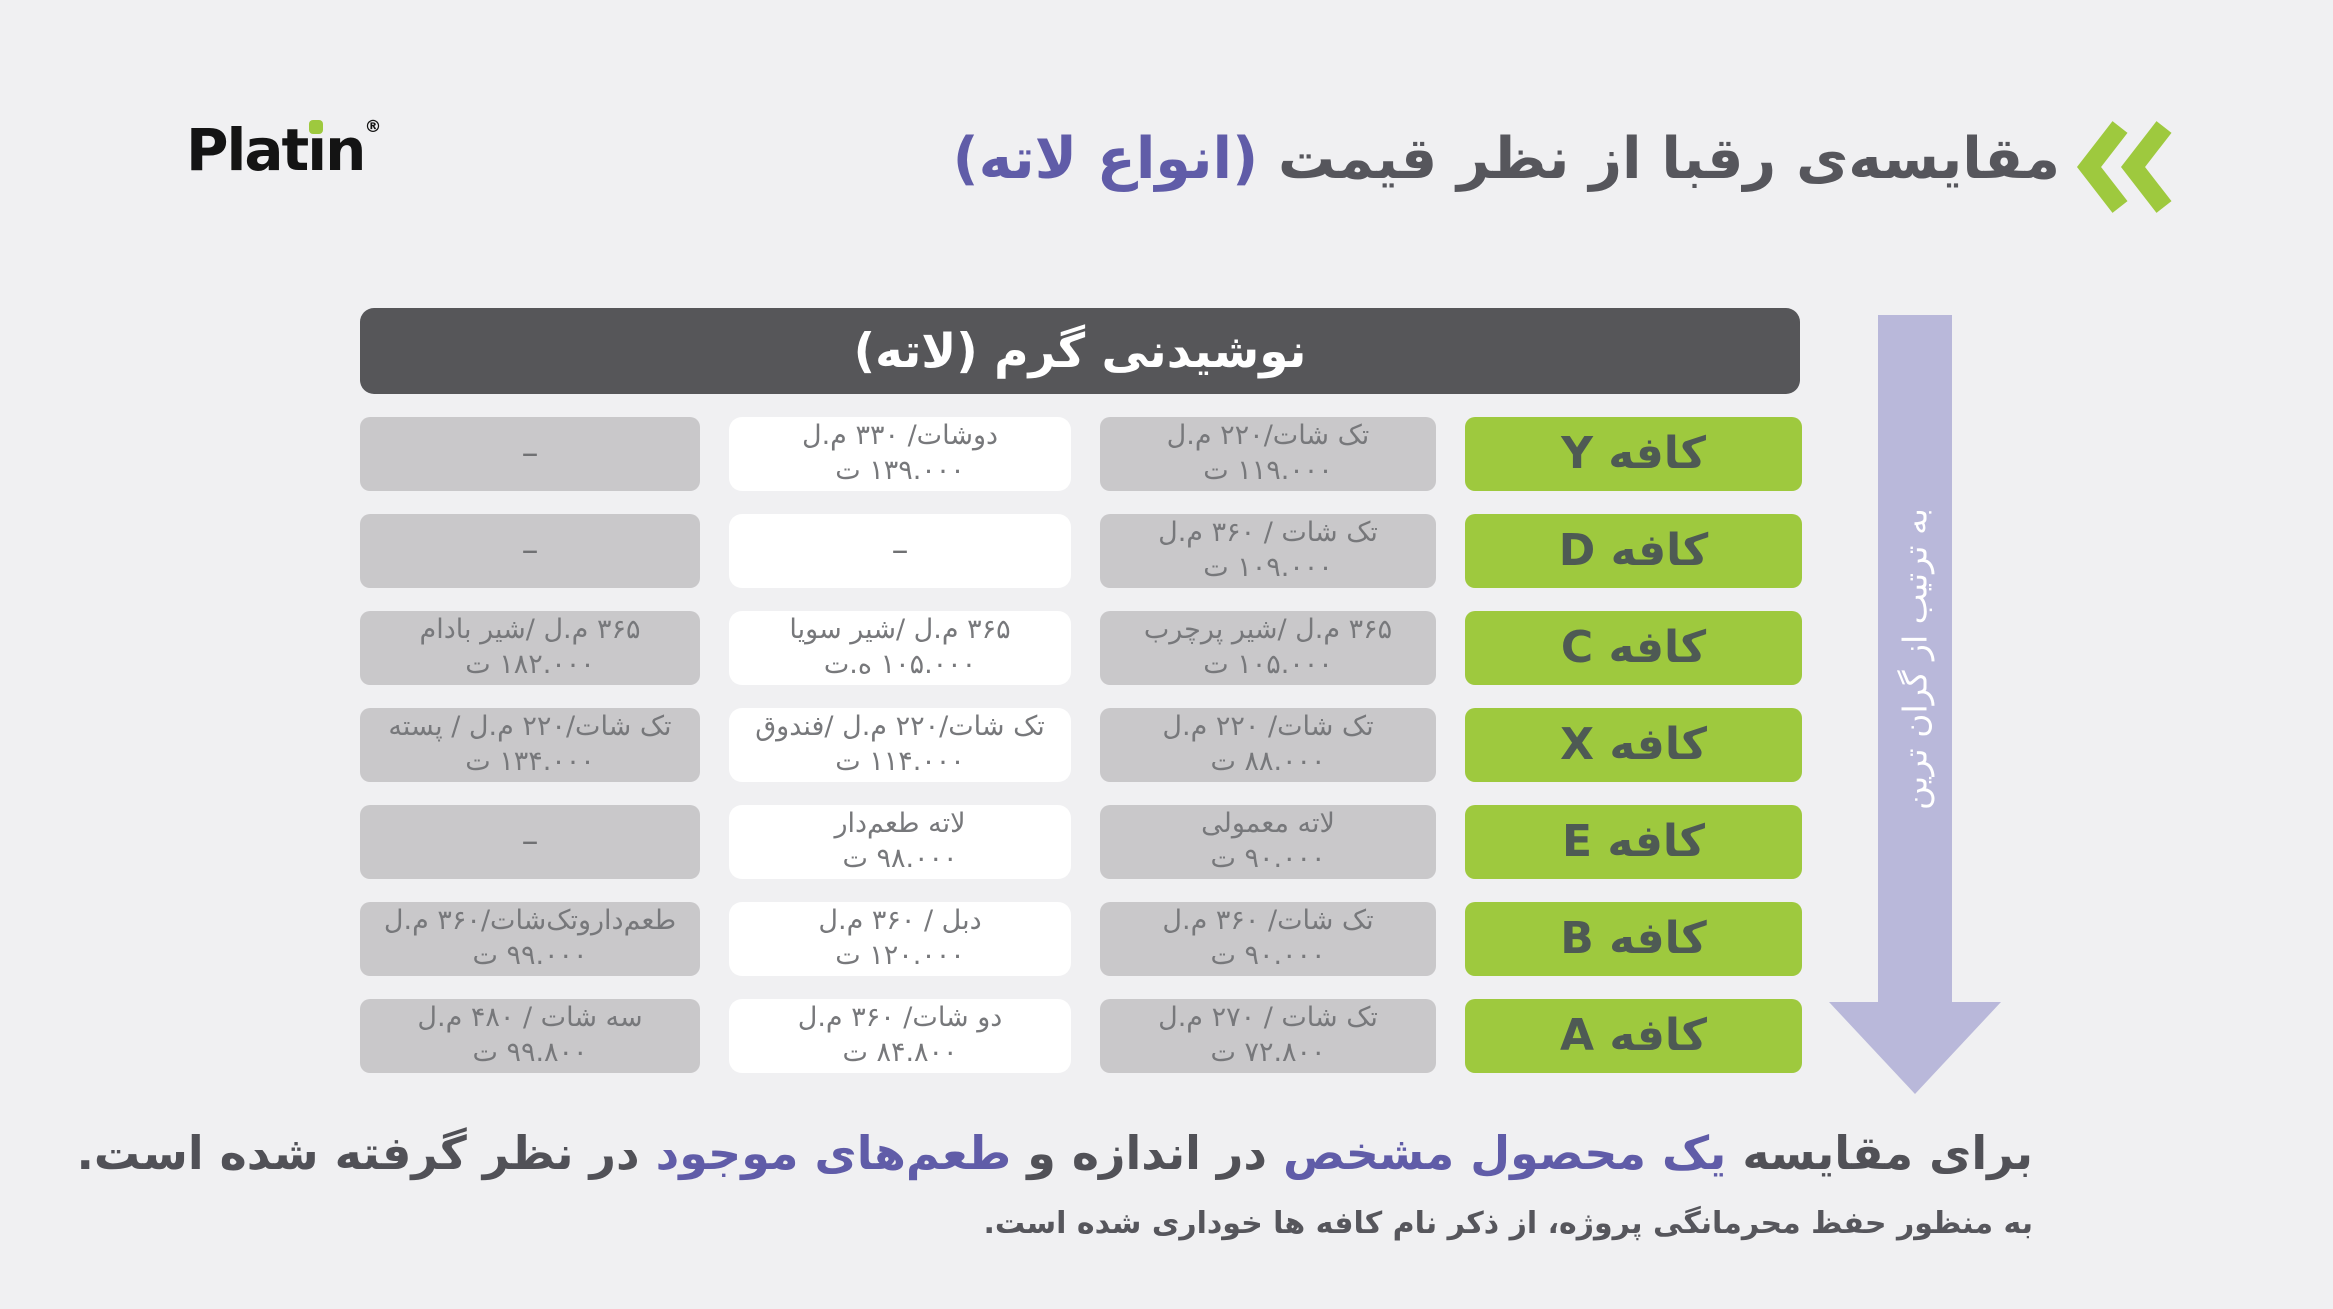 This screenshot has height=1309, width=2333. What do you see at coordinates (1505, 1153) in the screenshot?
I see `footer-accent-text: یک محصول مشخص` at bounding box center [1505, 1153].